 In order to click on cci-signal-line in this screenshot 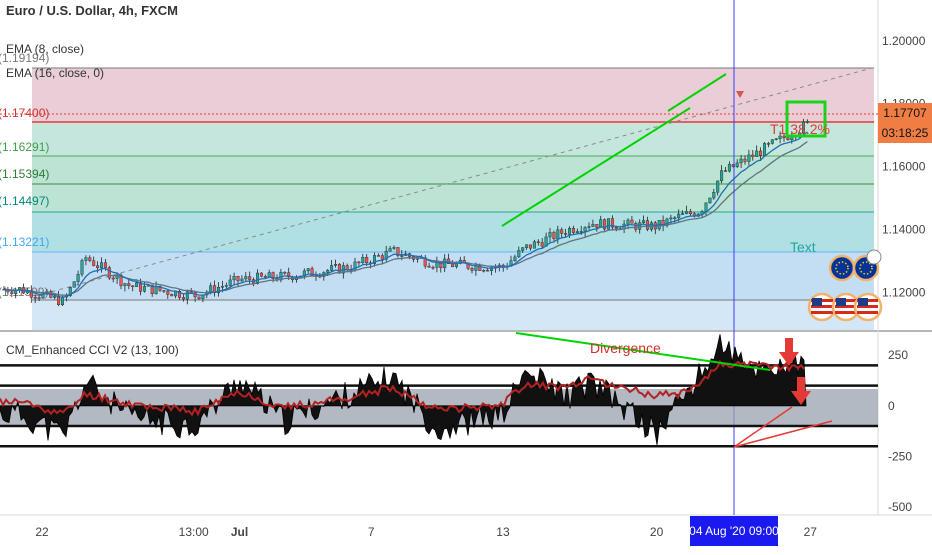, I will do `click(402, 388)`.